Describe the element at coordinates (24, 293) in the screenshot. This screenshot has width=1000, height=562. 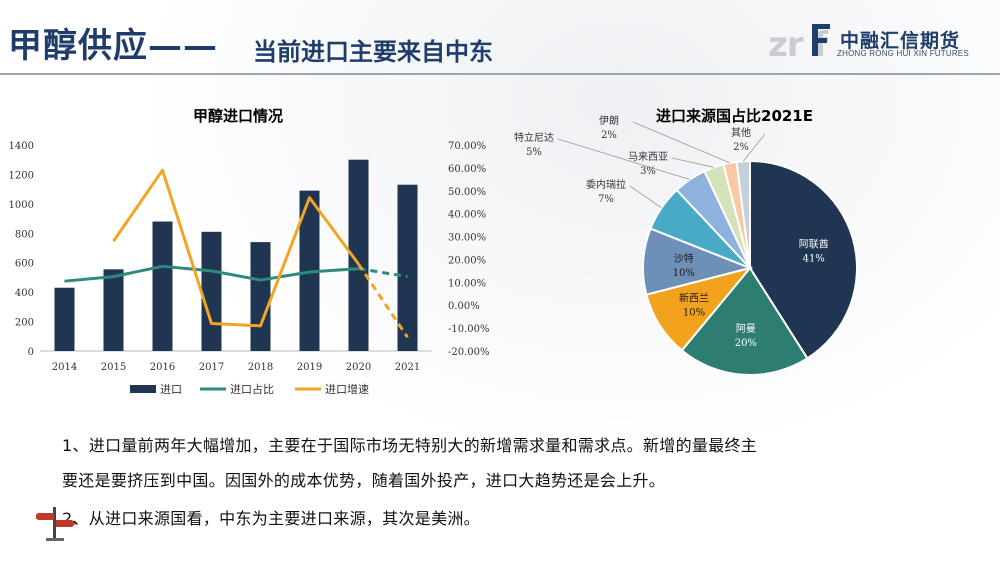
I see `left-axis-tick-label: 400` at that location.